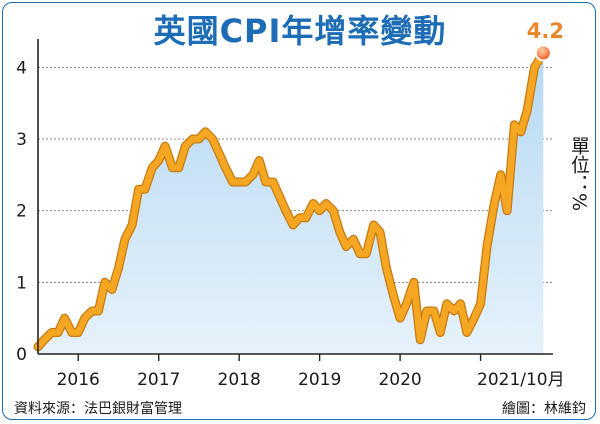  I want to click on y-tick-1: 1, so click(21, 283).